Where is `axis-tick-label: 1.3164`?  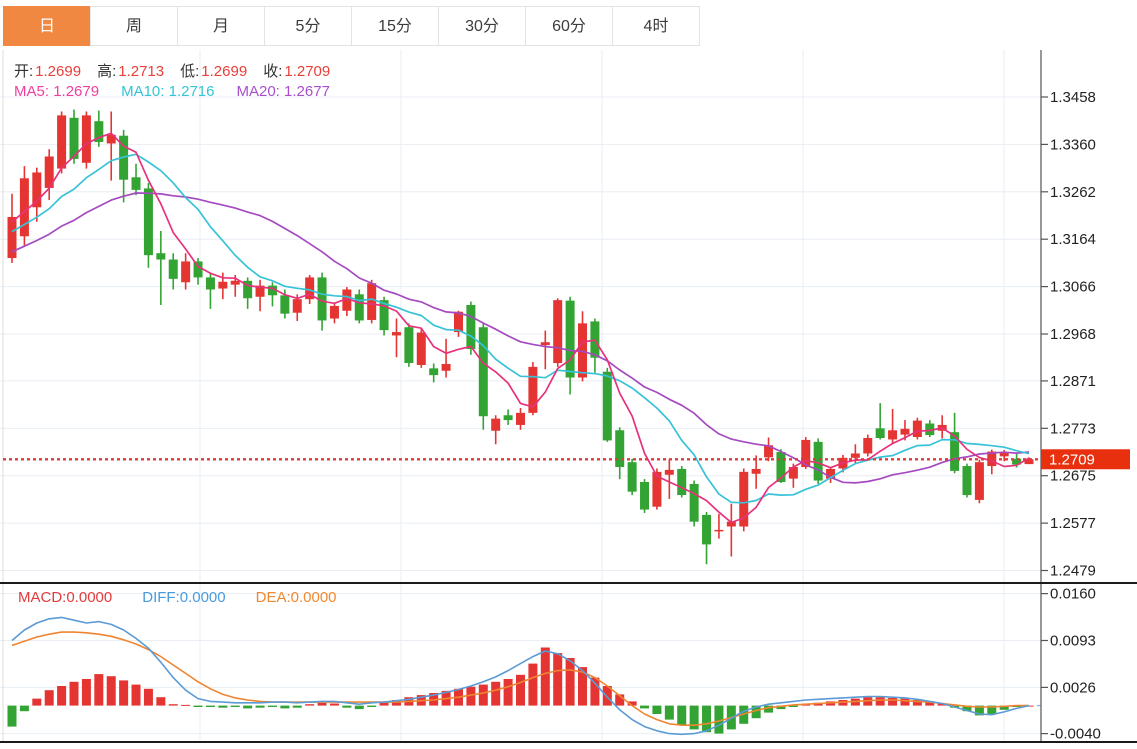
axis-tick-label: 1.3164 is located at coordinates (1073, 239).